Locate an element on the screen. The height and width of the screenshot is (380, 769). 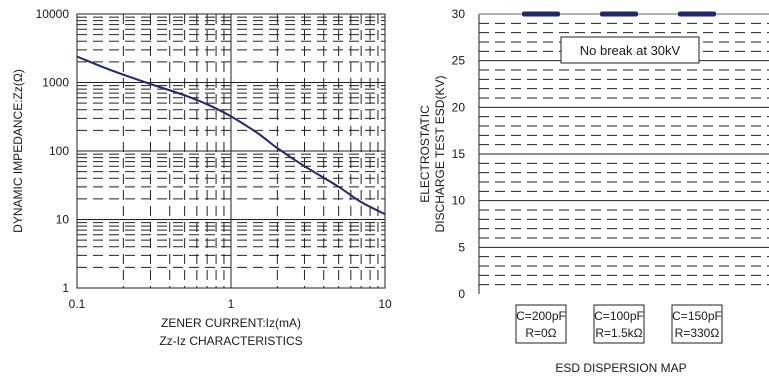
esd-category-line1: C=150pF is located at coordinates (697, 316).